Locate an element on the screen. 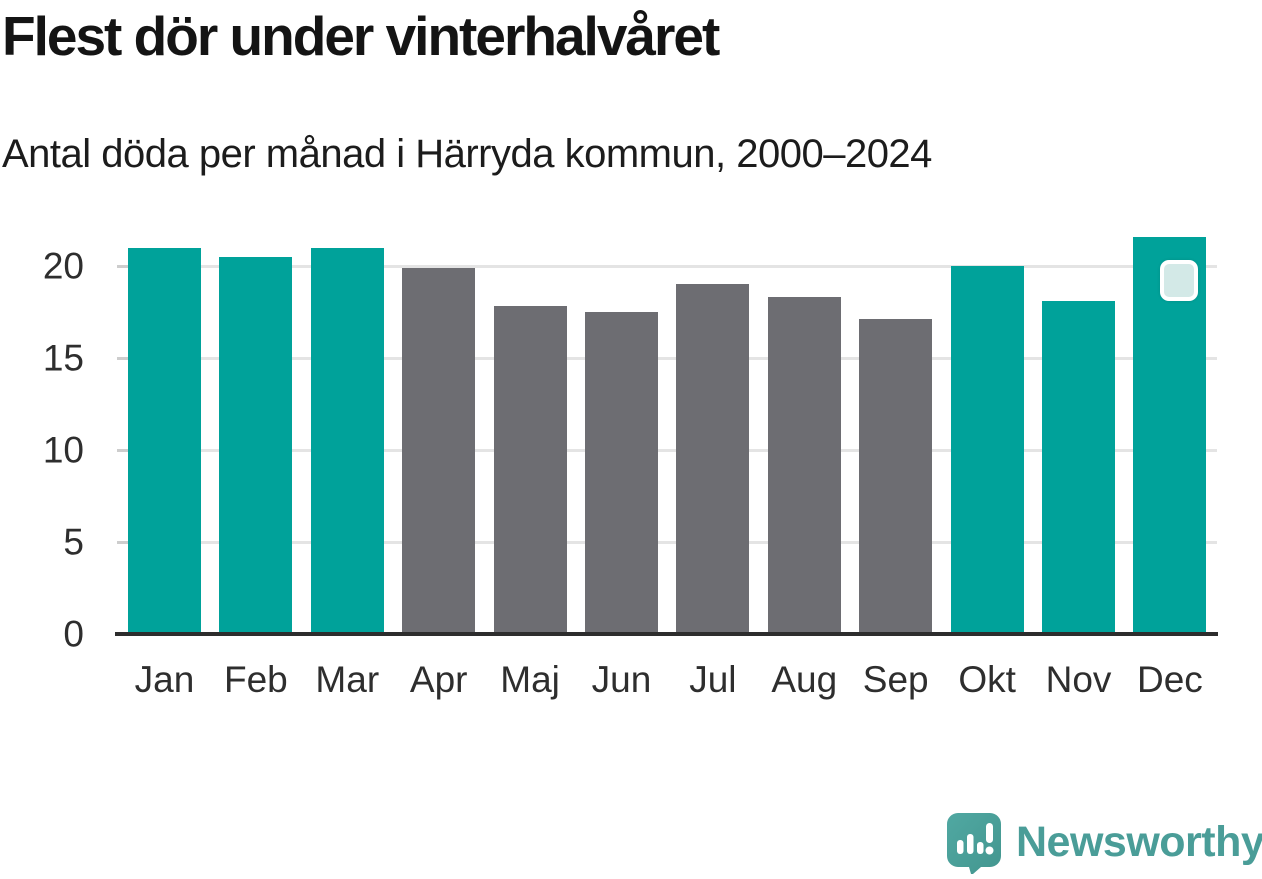 Image resolution: width=1262 pixels, height=879 pixels. x-axis-label-nov: Nov is located at coordinates (1078, 679).